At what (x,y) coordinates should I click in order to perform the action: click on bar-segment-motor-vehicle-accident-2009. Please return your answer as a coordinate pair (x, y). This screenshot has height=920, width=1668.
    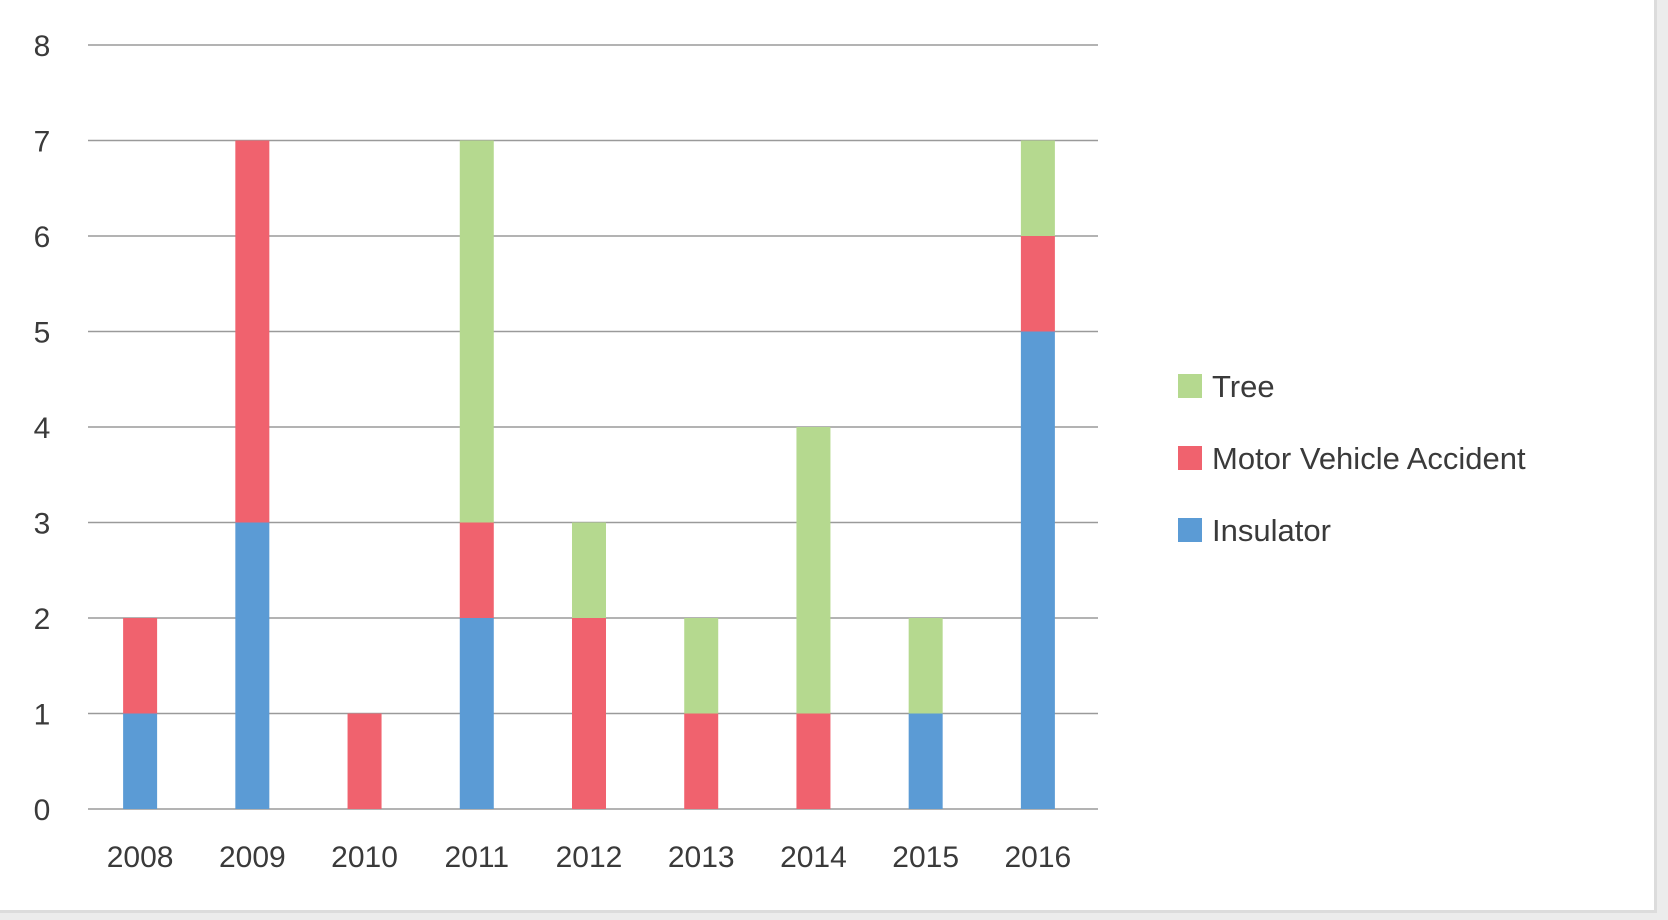
    Looking at the image, I should click on (252, 331).